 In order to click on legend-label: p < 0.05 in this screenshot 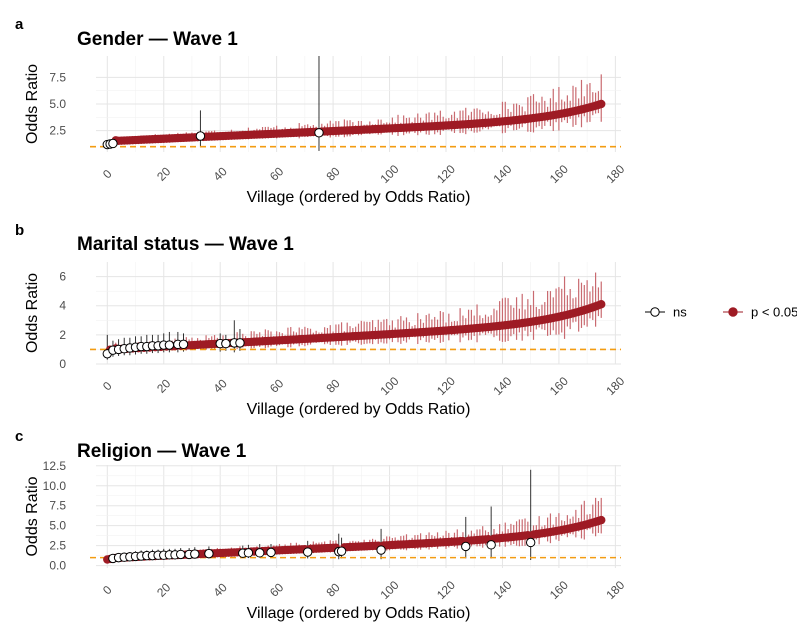, I will do `click(774, 312)`.